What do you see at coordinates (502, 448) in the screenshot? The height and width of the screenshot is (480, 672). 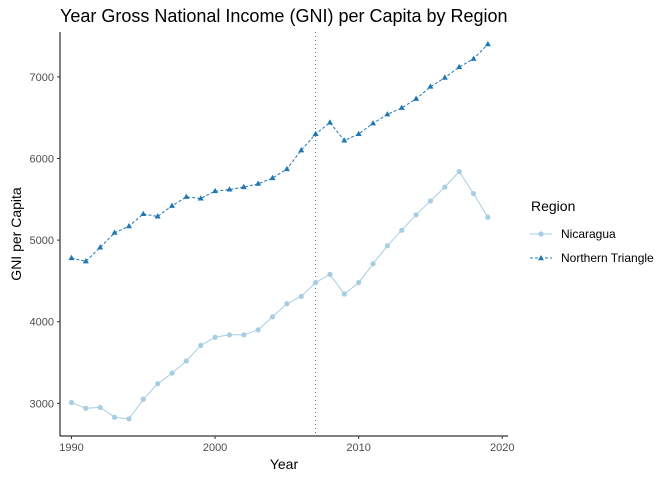 I see `x-tick-label: 2020` at bounding box center [502, 448].